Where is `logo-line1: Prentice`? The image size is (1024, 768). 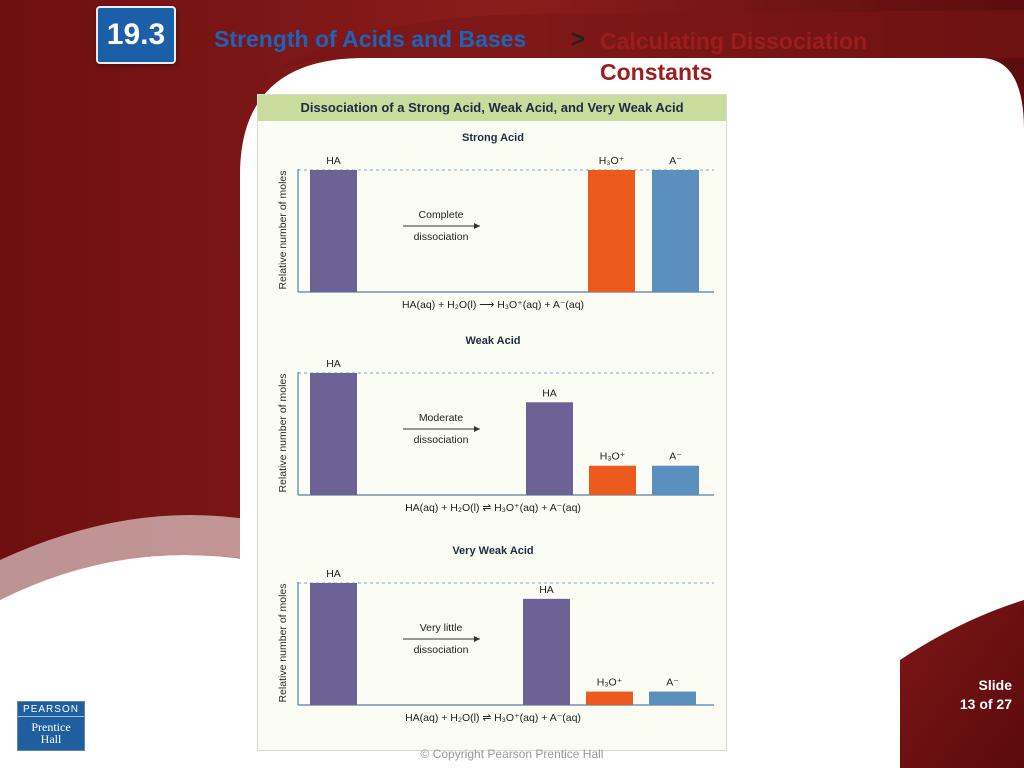 logo-line1: Prentice is located at coordinates (51, 727).